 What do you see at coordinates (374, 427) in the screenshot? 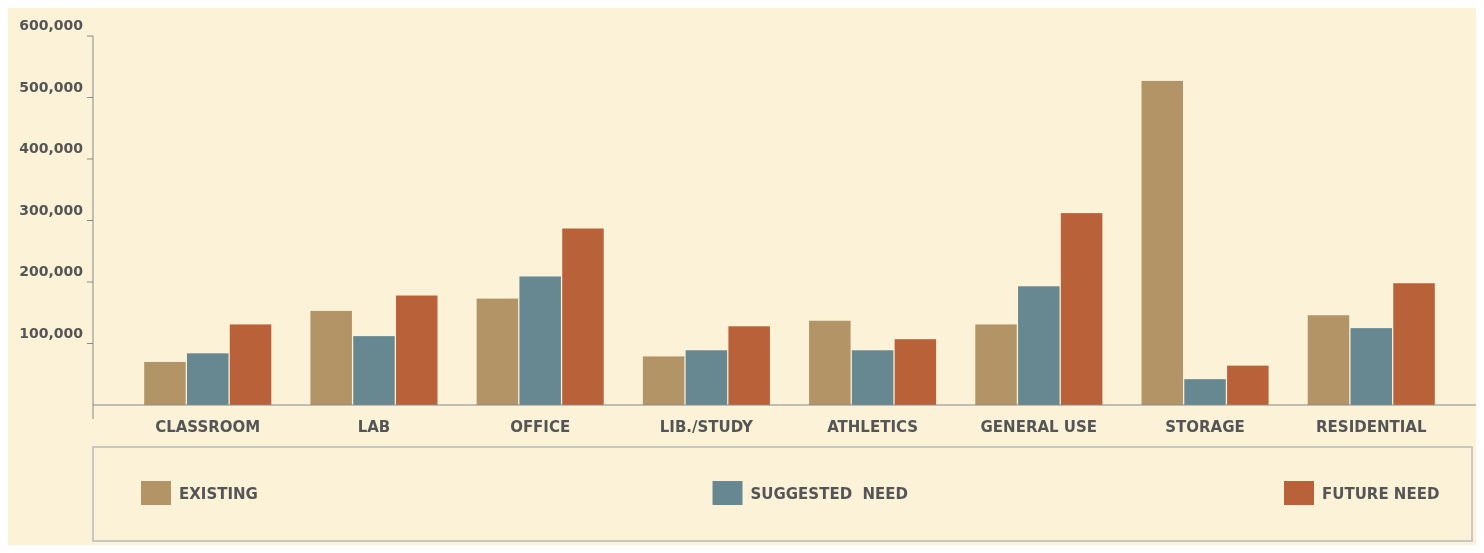
I see `x-tick-label: LAB` at bounding box center [374, 427].